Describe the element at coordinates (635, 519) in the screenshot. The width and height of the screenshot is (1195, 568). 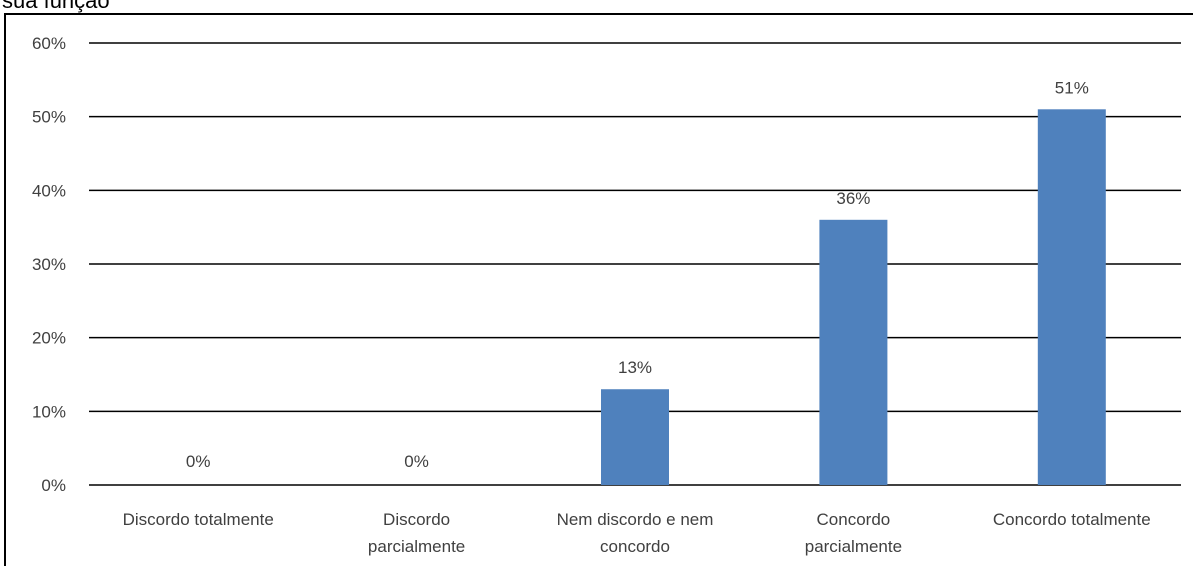
I see `x-tick-label-line: Nem discordo e nem` at that location.